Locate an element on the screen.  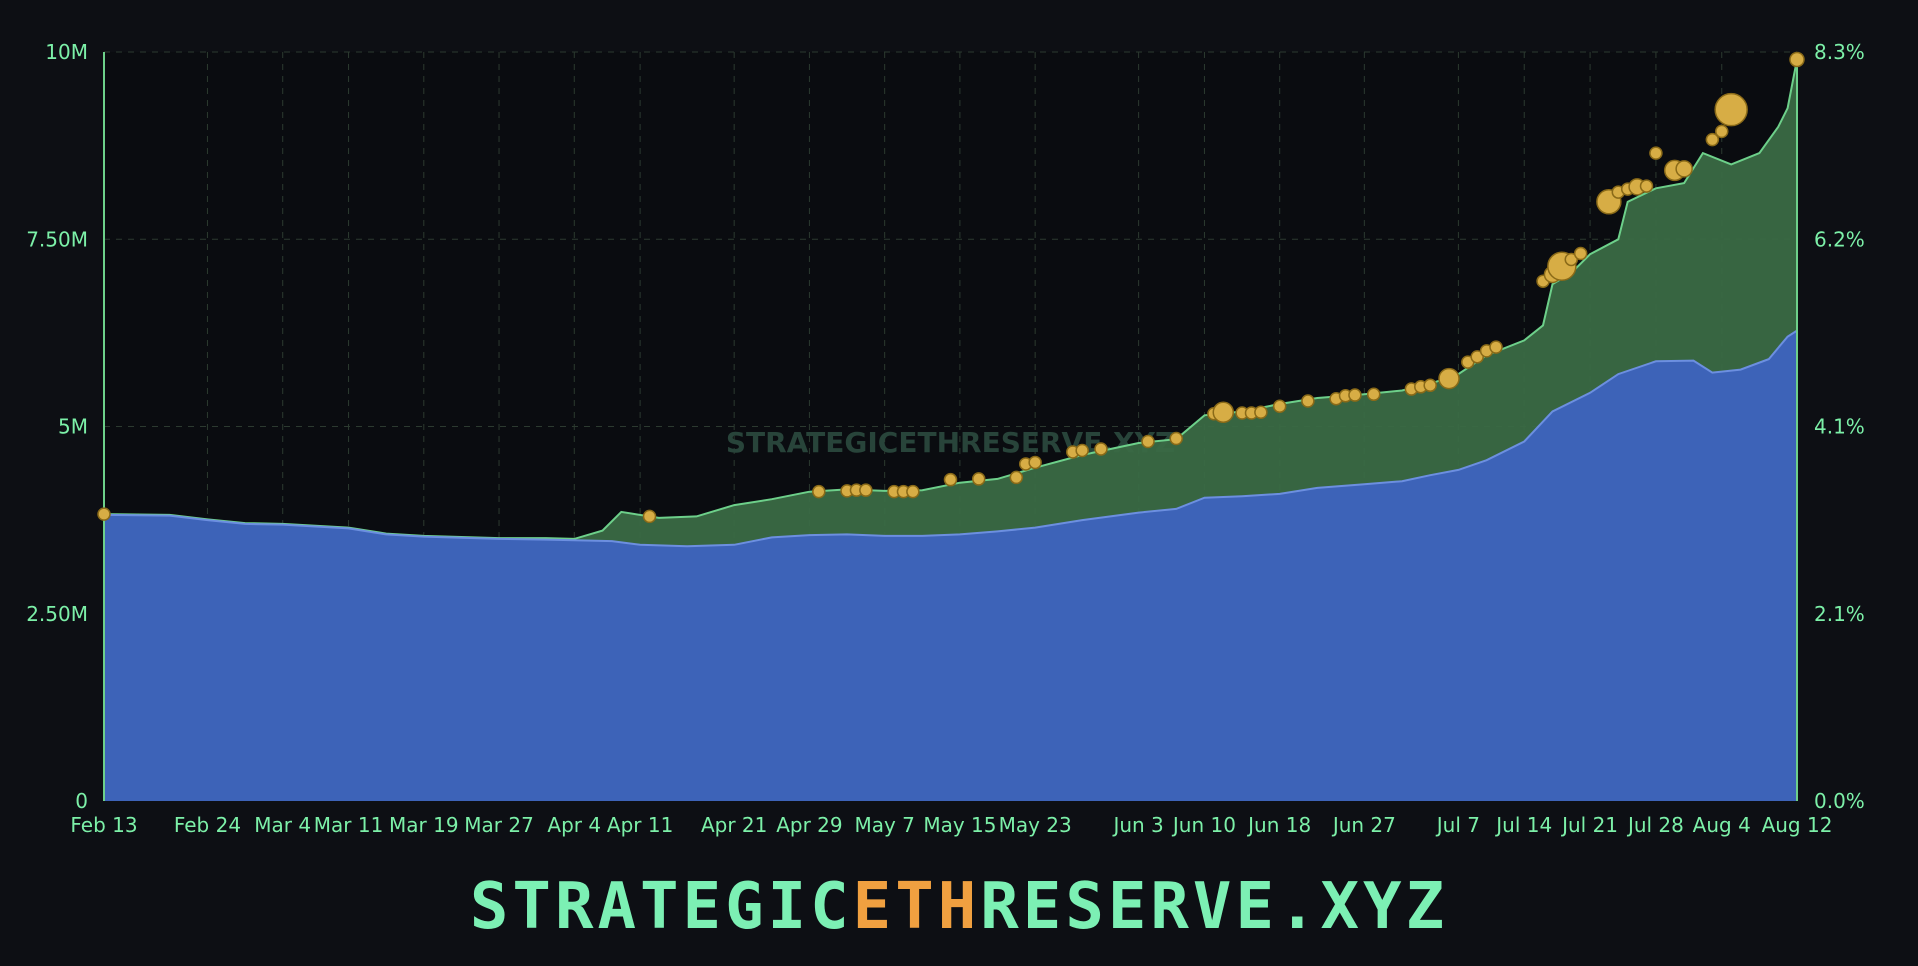
y-right-tick-label: 6.2% is located at coordinates (1839, 239).